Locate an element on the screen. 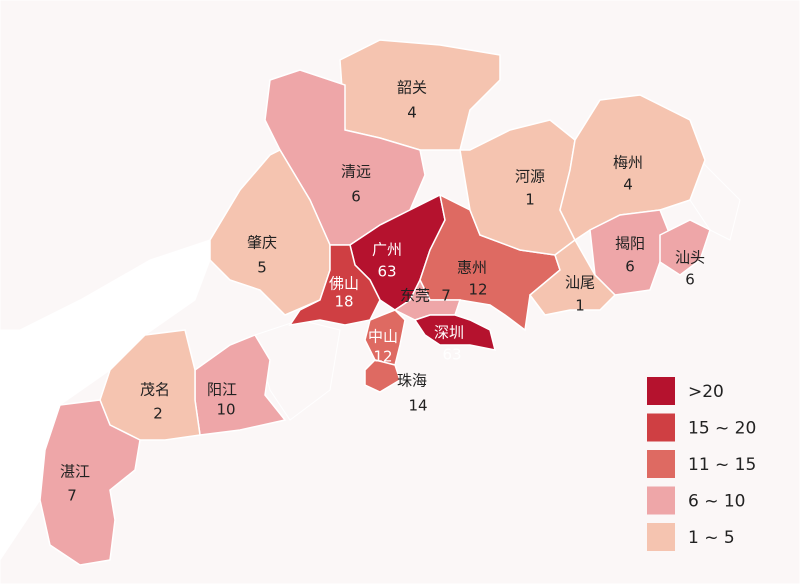 The height and width of the screenshot is (584, 800). region-name: 河源 is located at coordinates (530, 177).